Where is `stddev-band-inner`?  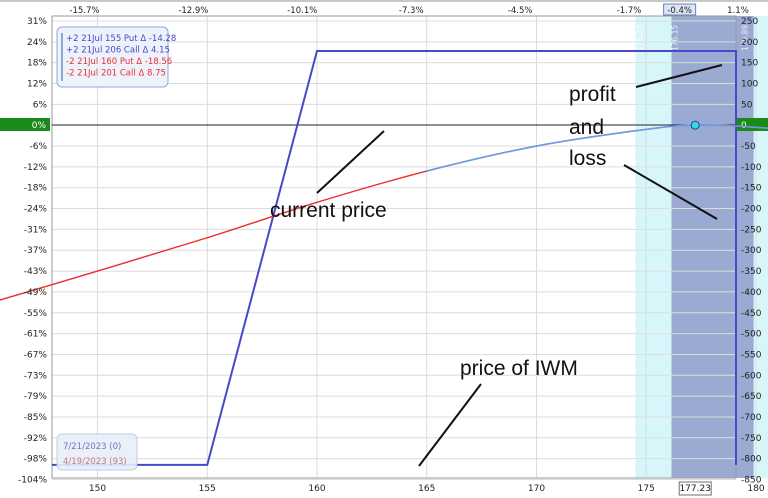 stddev-band-inner is located at coordinates (712, 247).